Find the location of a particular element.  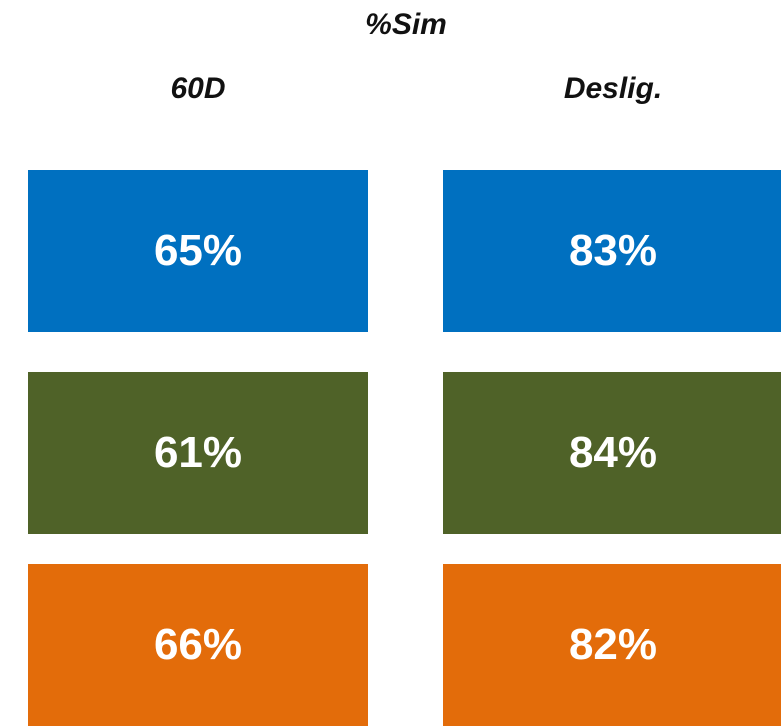

column-header-60d: 60D is located at coordinates (198, 88).